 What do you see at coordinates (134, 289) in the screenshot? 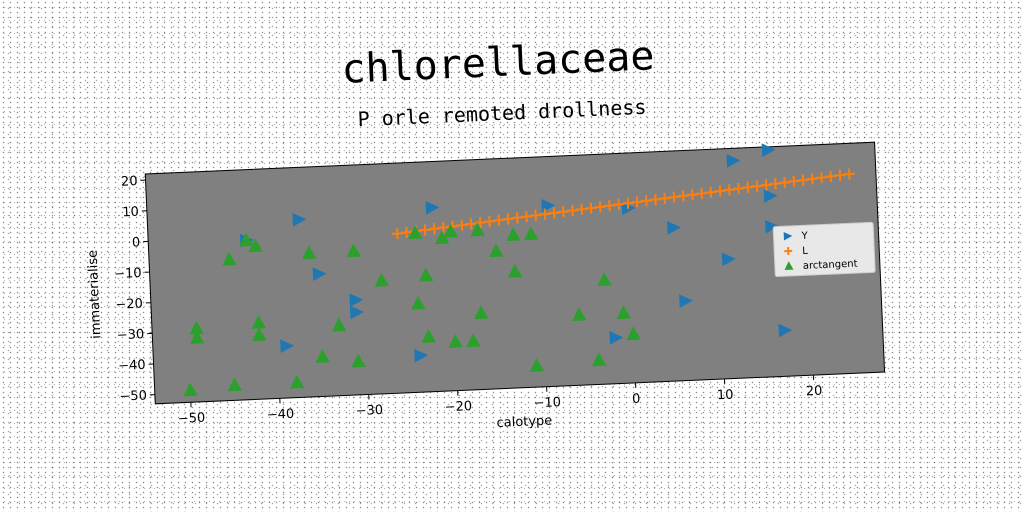
I see `y-axis: 20 10 0 −10 −20 −30 −40 −50` at bounding box center [134, 289].